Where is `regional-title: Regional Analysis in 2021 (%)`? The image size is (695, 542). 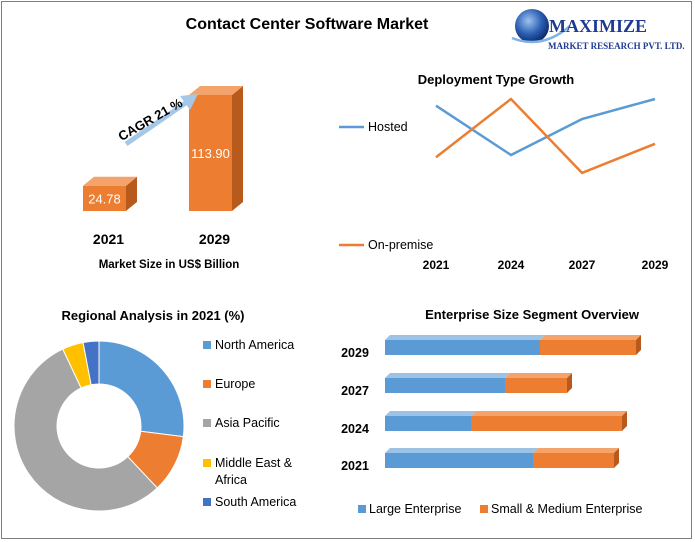 regional-title: Regional Analysis in 2021 (%) is located at coordinates (152, 315).